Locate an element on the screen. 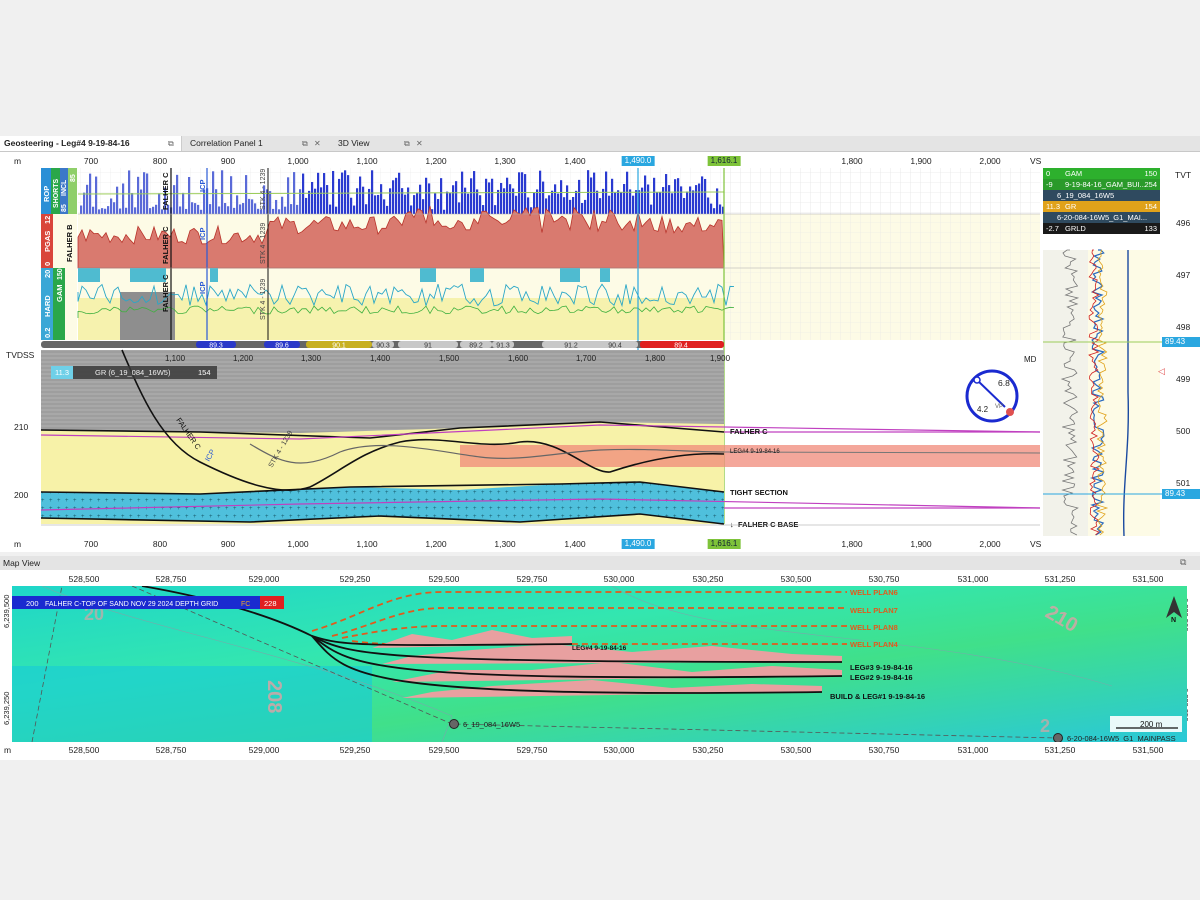 This screenshot has width=1200, height=900. right-log-curve is located at coordinates (1097, 392).